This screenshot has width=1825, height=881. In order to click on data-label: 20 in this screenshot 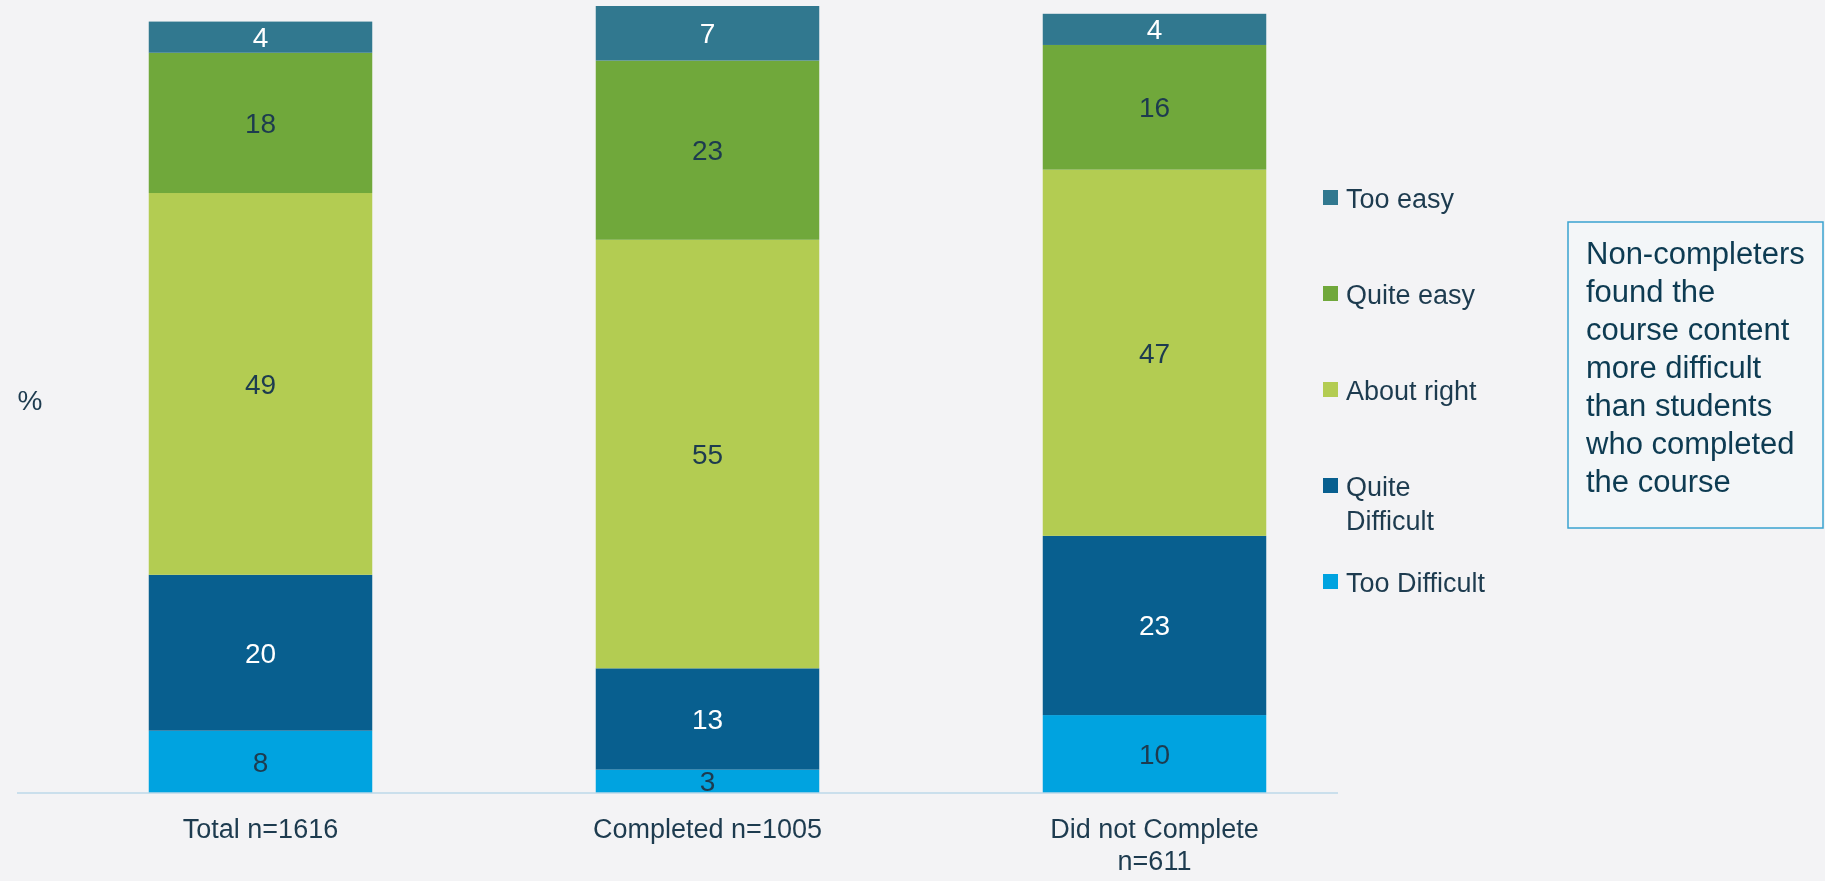, I will do `click(260, 653)`.